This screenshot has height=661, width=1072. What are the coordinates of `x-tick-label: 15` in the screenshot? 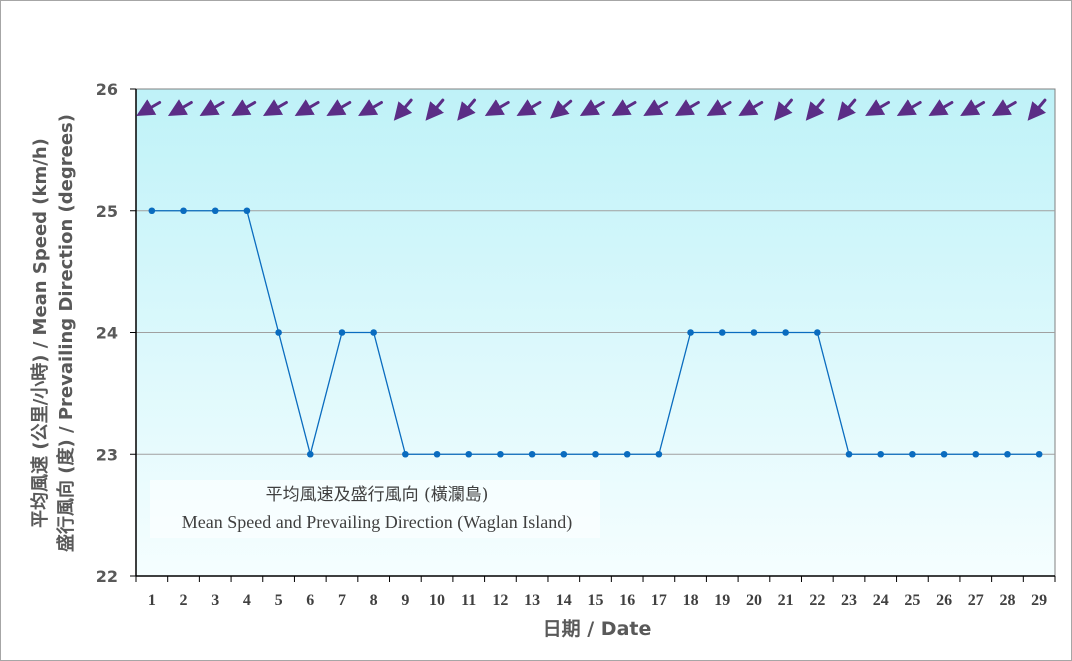 It's located at (596, 600).